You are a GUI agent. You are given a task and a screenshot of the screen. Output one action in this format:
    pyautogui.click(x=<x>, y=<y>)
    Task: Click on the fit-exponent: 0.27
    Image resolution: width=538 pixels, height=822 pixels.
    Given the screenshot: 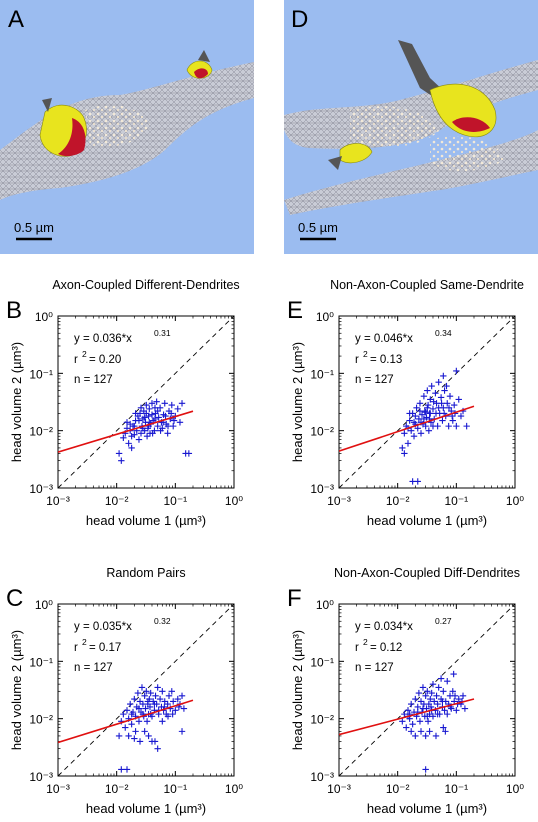 What is the action you would take?
    pyautogui.click(x=443, y=621)
    